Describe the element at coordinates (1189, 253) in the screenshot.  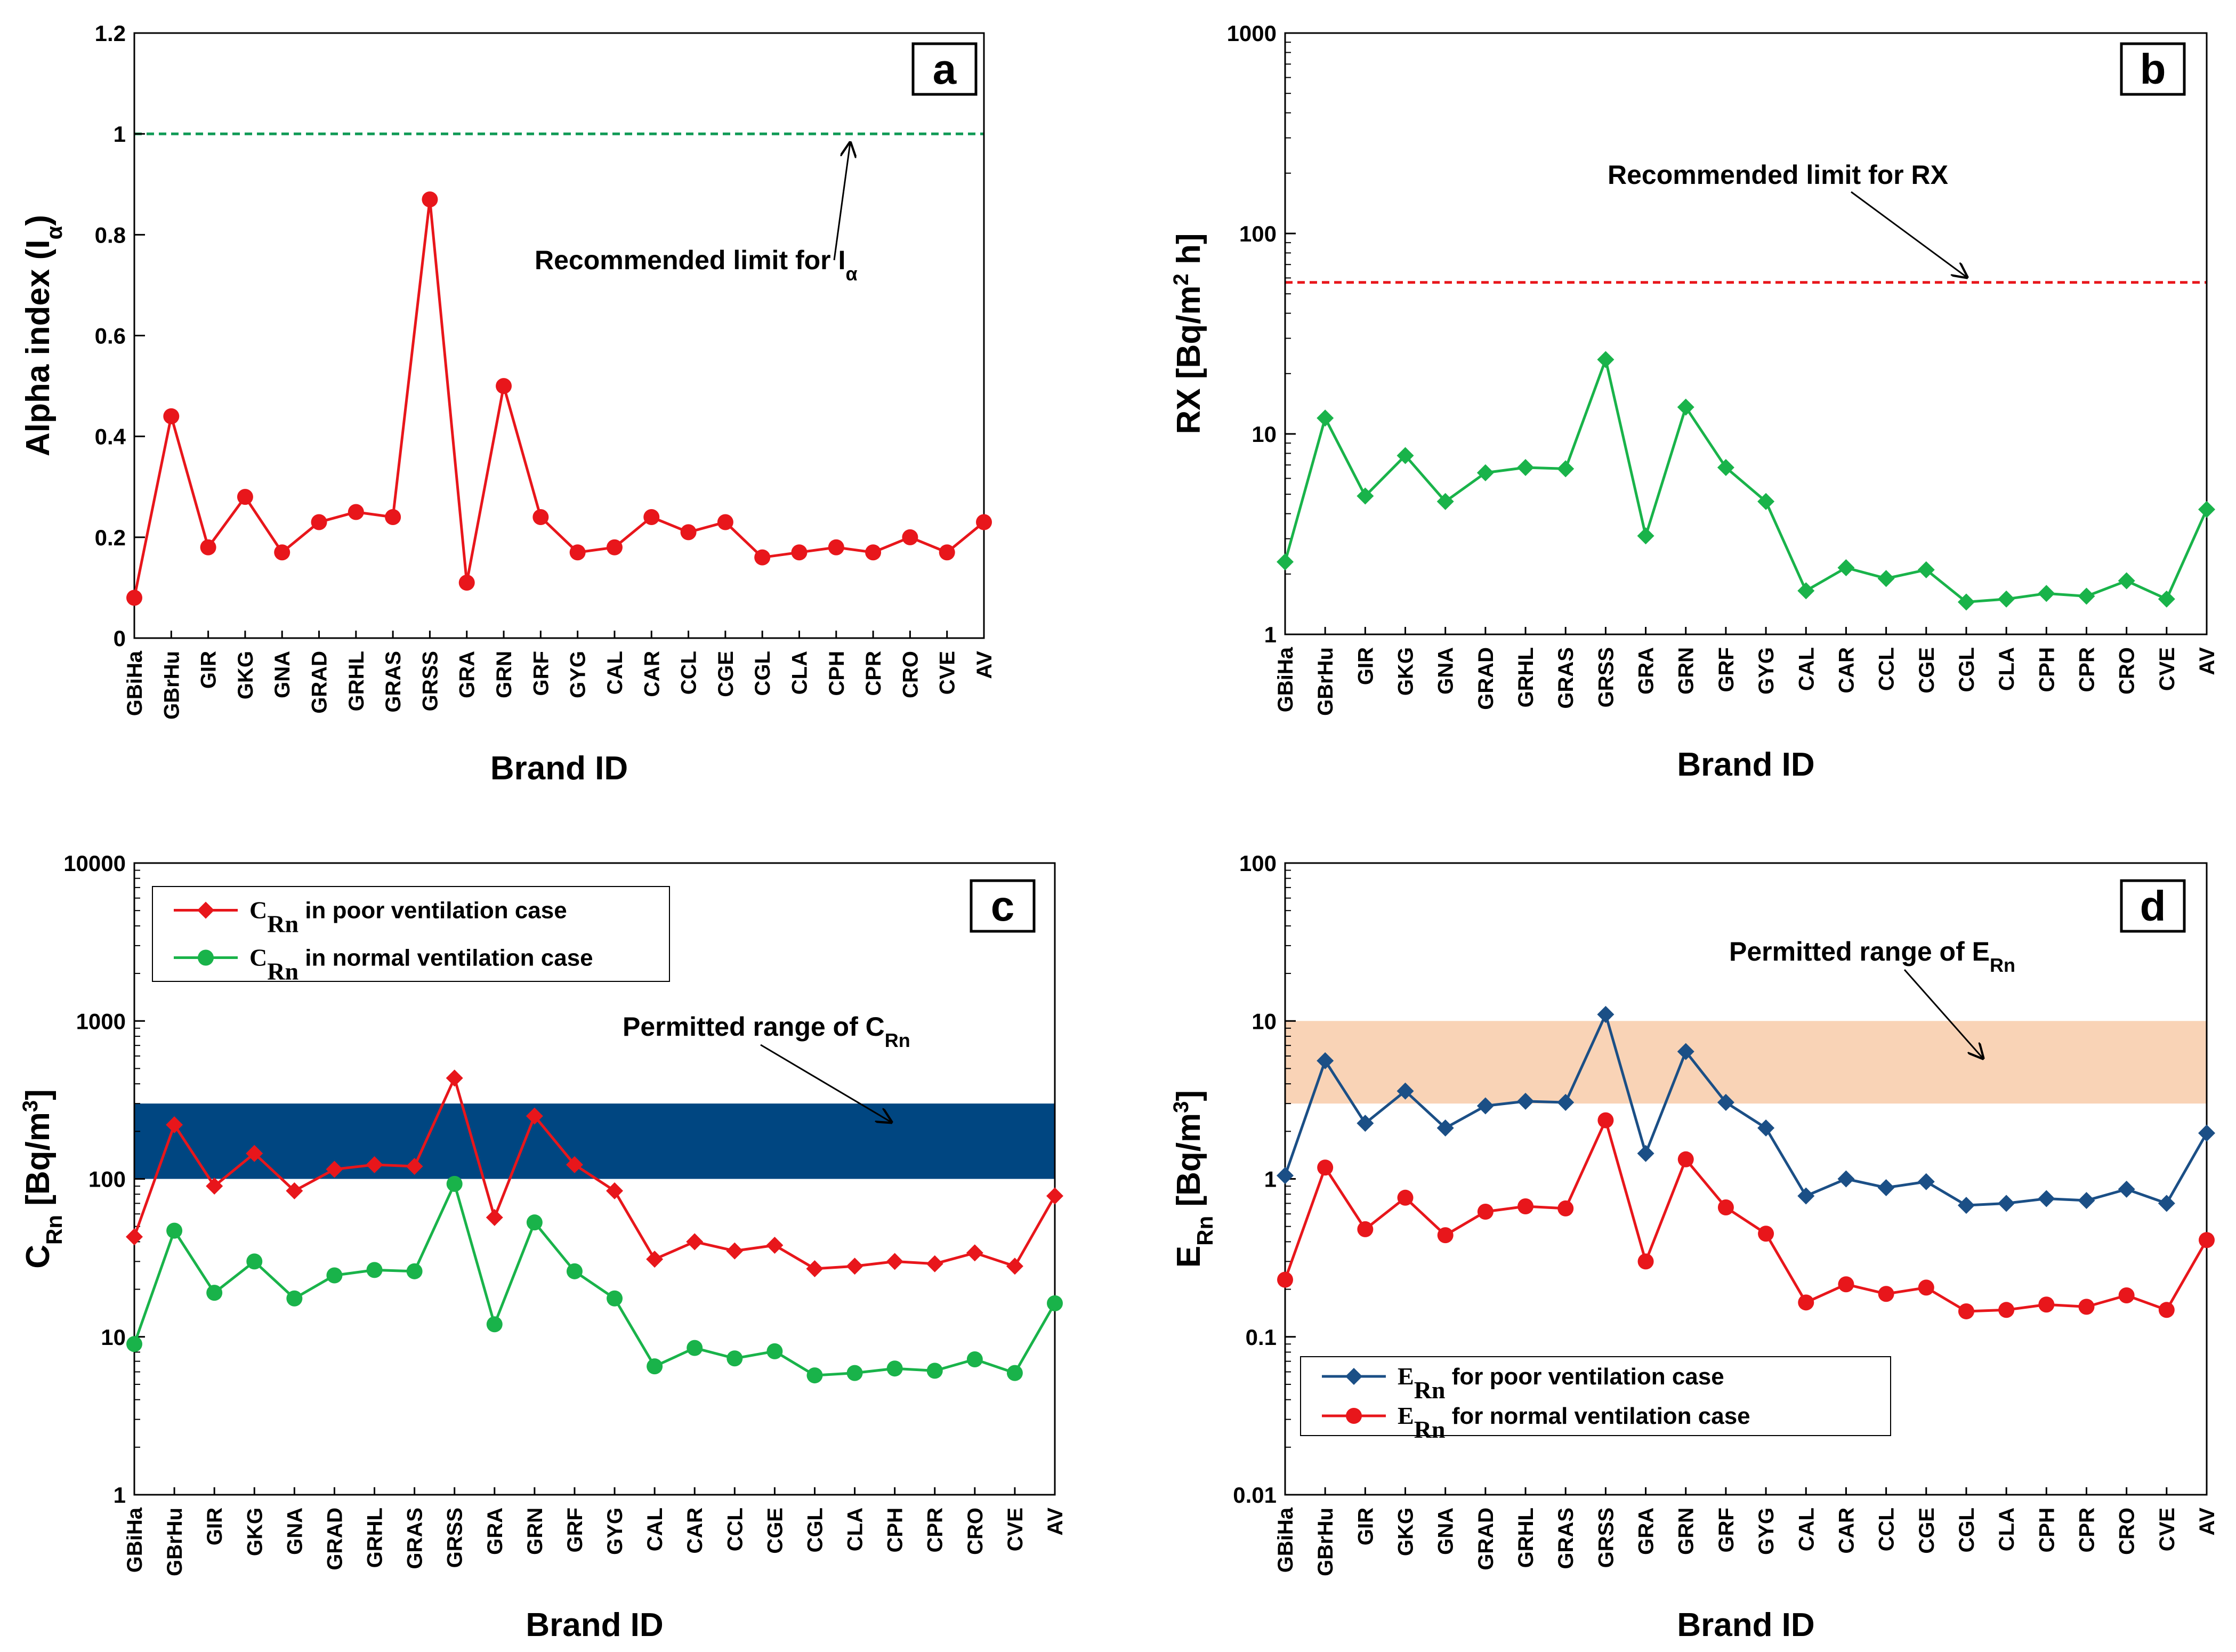
I see `y-title-end: h]` at that location.